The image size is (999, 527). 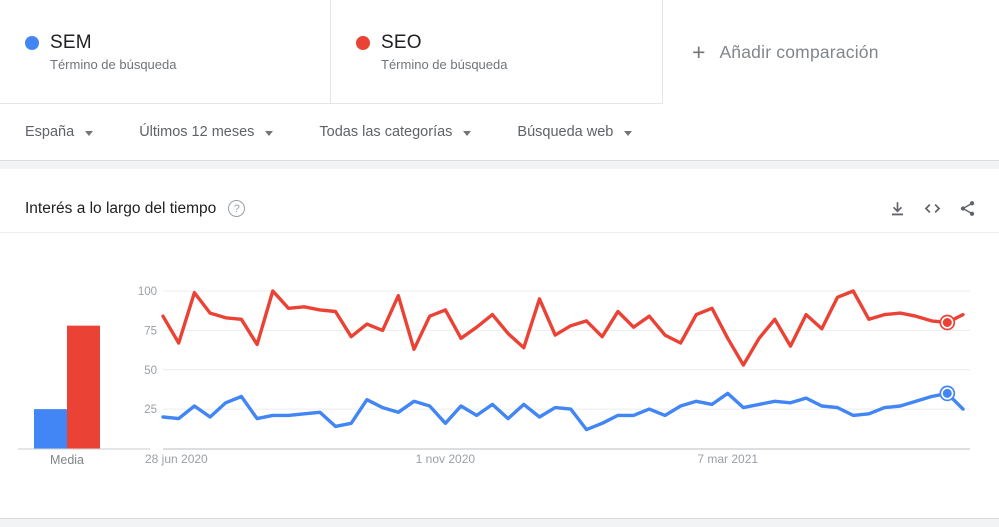 I want to click on term-card-text: SEO Término de búsqueda, so click(x=444, y=52).